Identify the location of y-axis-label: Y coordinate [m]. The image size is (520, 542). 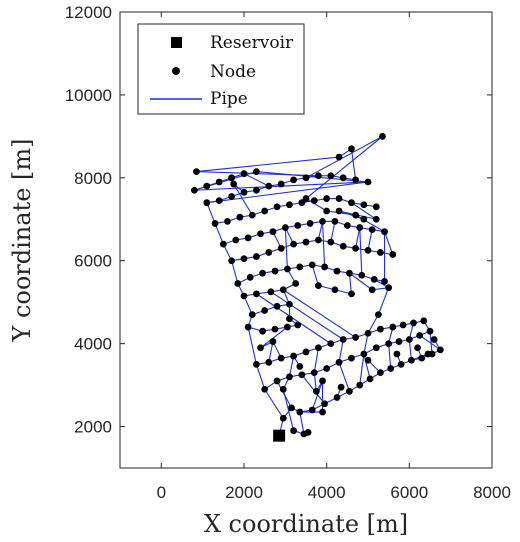
(22, 240).